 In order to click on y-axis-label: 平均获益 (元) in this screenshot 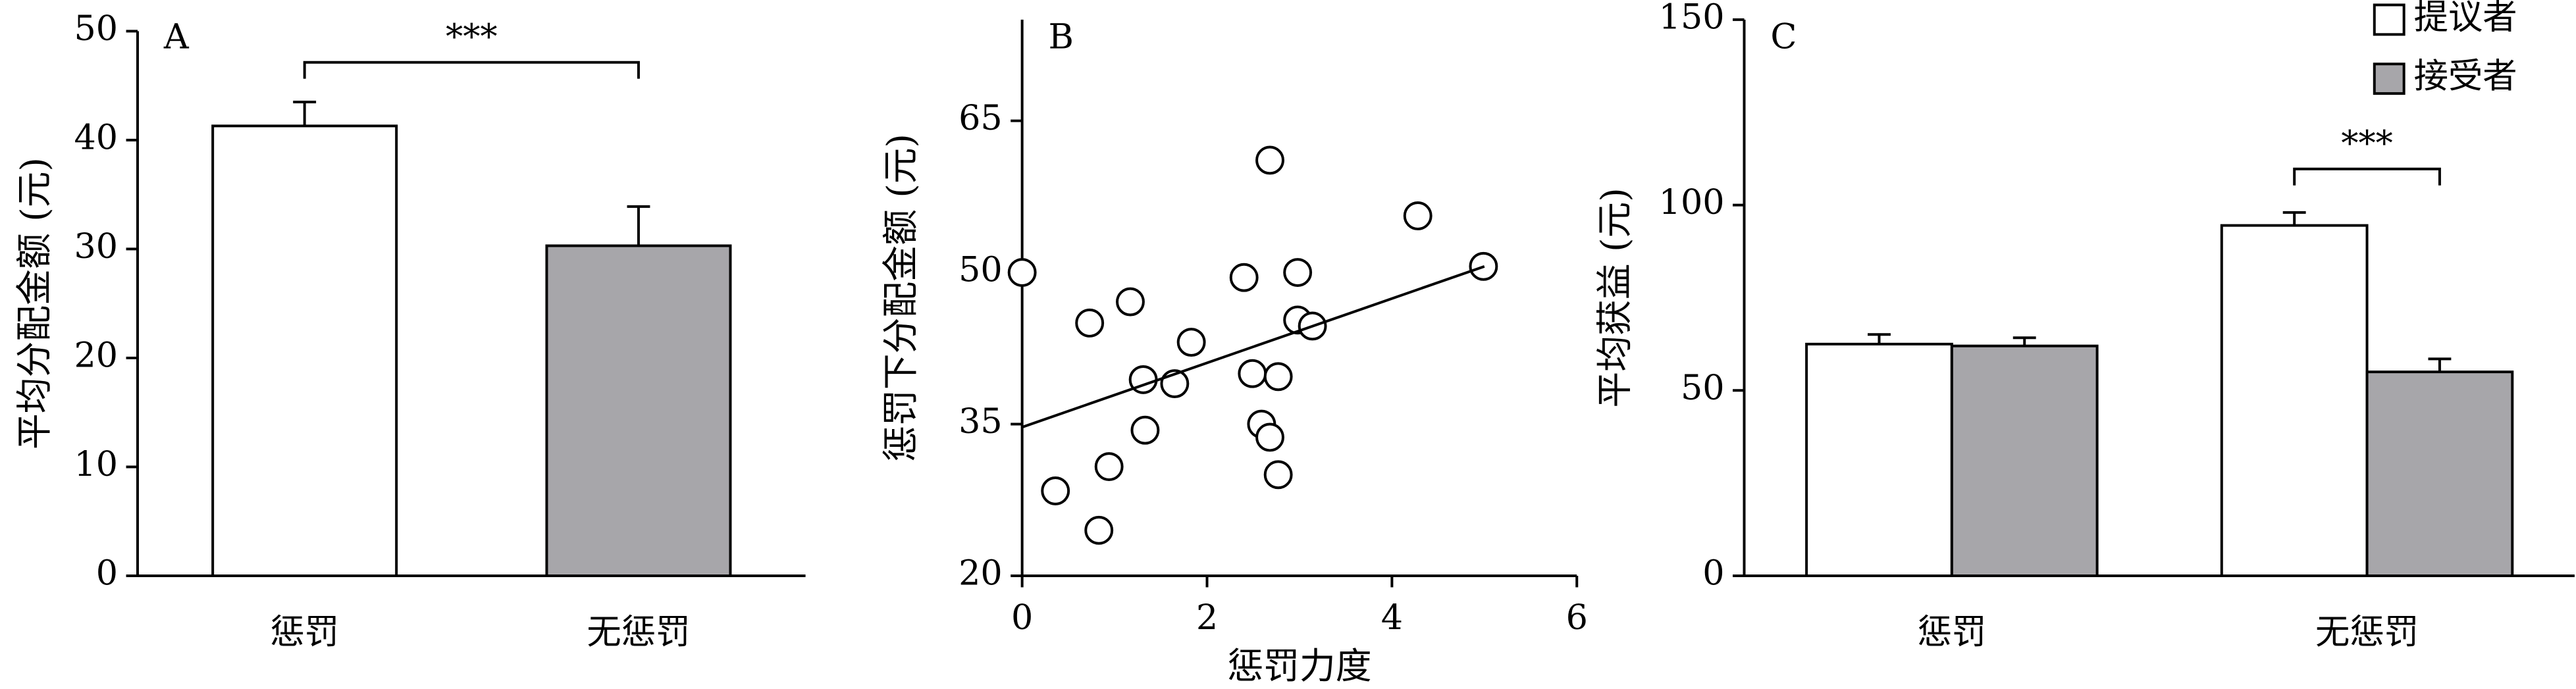, I will do `click(1615, 297)`.